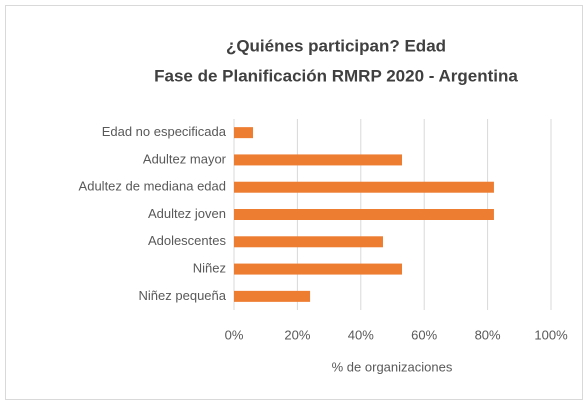 The image size is (588, 405). I want to click on y-tick-label: Niñez, so click(209, 268).